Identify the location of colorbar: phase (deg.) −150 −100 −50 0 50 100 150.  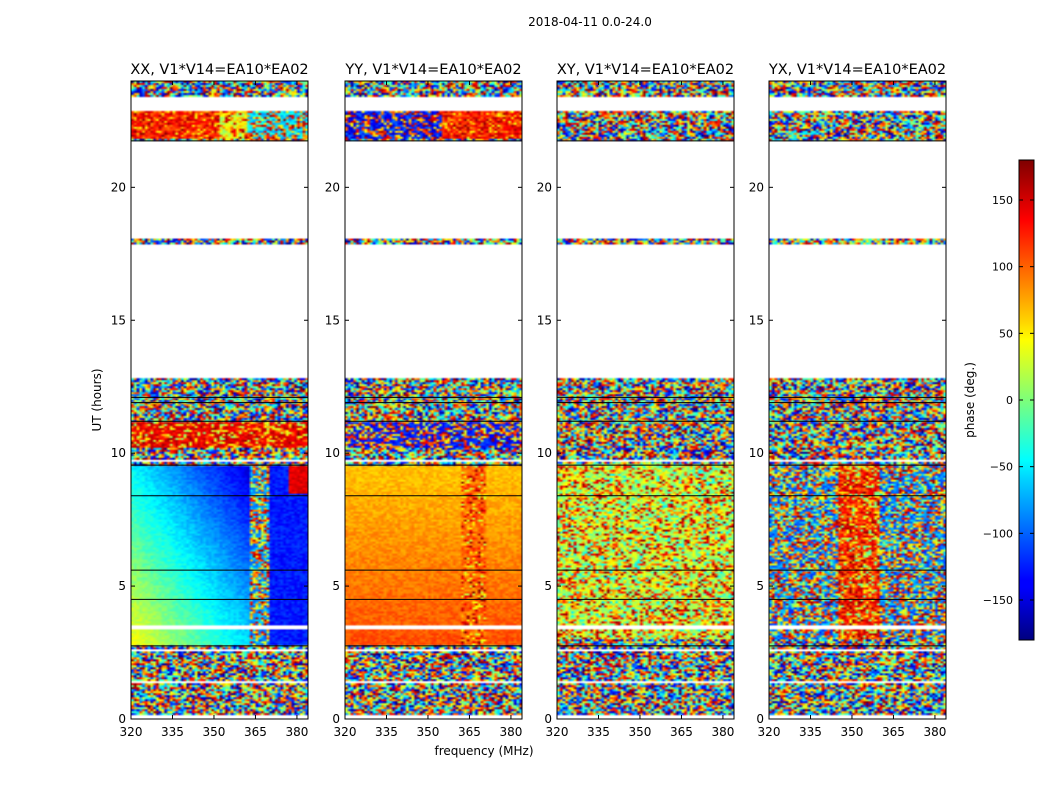
(999, 400).